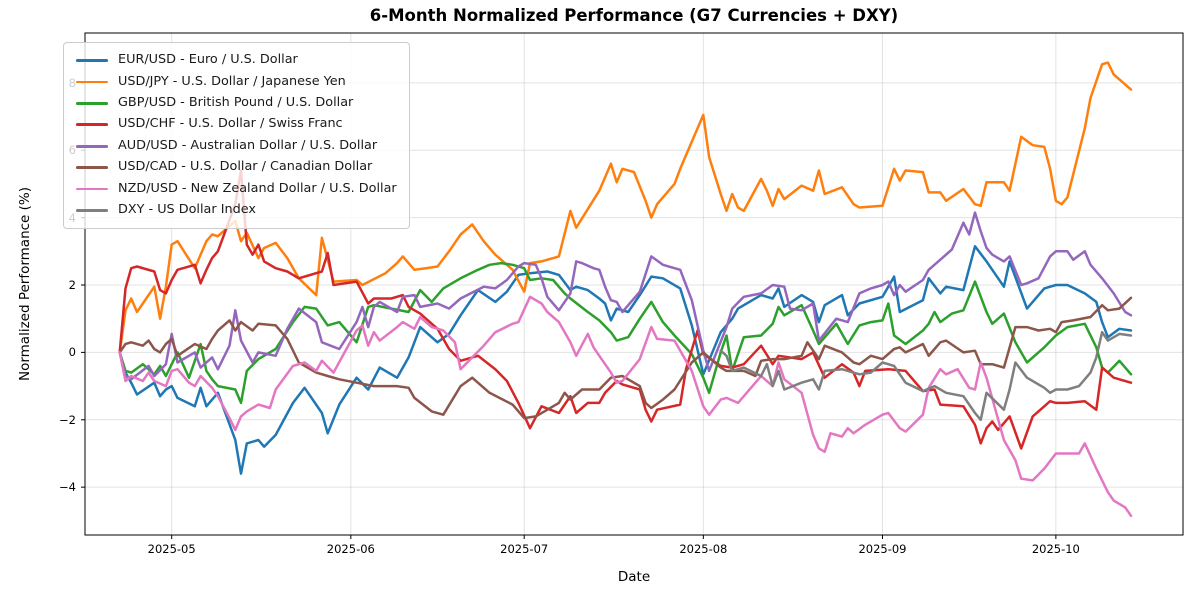 The width and height of the screenshot is (1200, 600). Describe the element at coordinates (882, 549) in the screenshot. I see `x-tick-label: 2025-09` at that location.